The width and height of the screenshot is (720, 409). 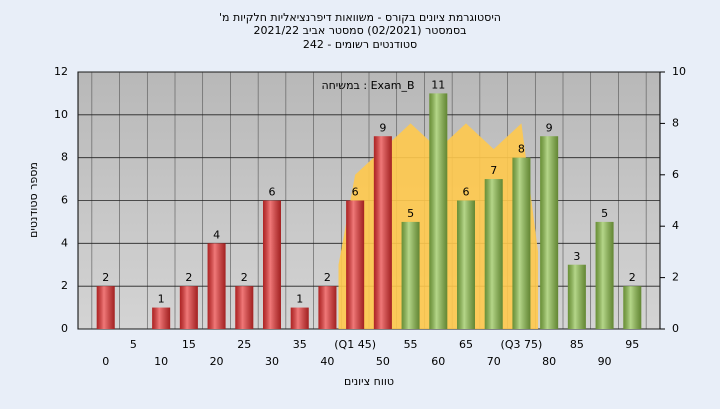 What do you see at coordinates (675, 328) in the screenshot?
I see `y2-tick-label: 0` at bounding box center [675, 328].